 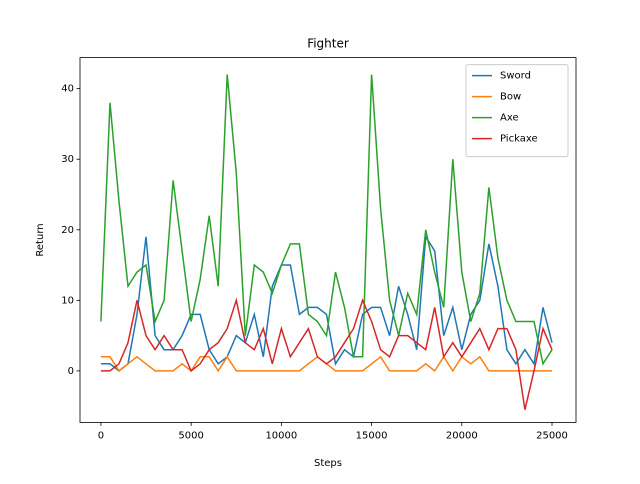 I want to click on x-tick-label: 10000, so click(x=281, y=435).